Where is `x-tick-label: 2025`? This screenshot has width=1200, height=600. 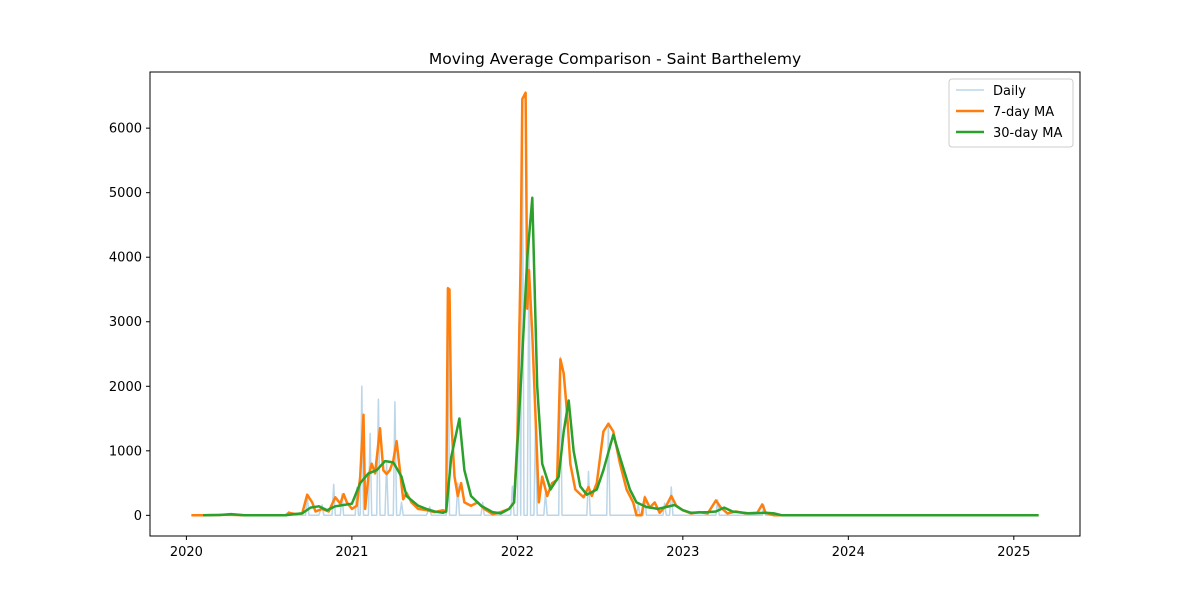
x-tick-label: 2025 is located at coordinates (1013, 552).